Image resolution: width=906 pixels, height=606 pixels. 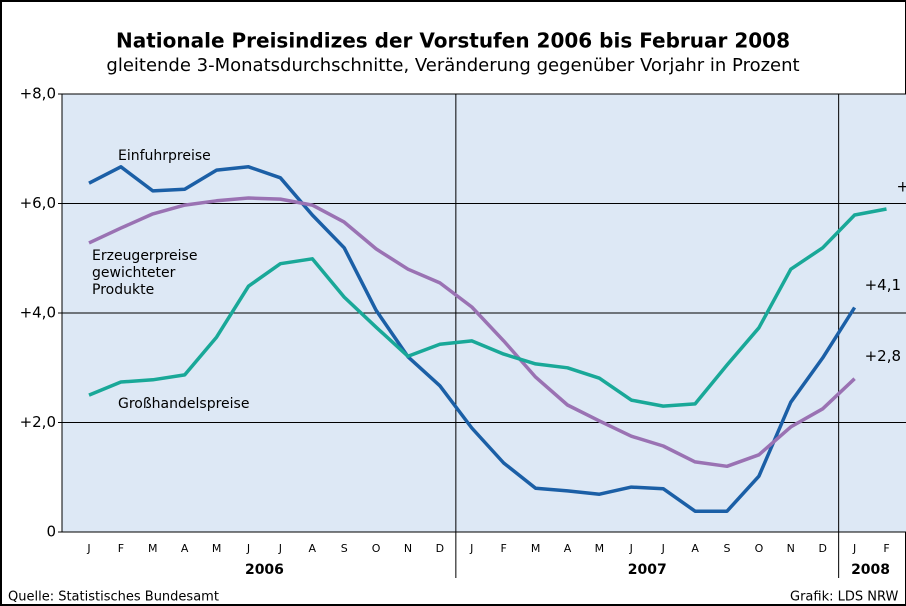 What do you see at coordinates (144, 273) in the screenshot?
I see `series-label: Erzeugerpreise gewichteter Produkte` at bounding box center [144, 273].